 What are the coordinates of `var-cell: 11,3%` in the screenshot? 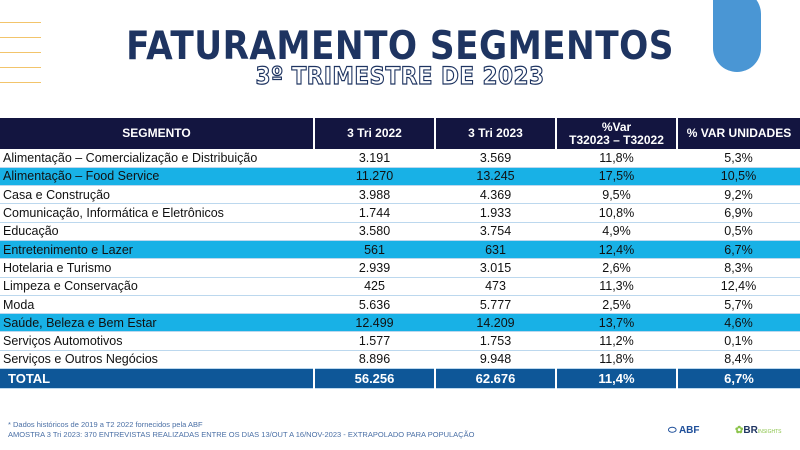 It's located at (616, 286).